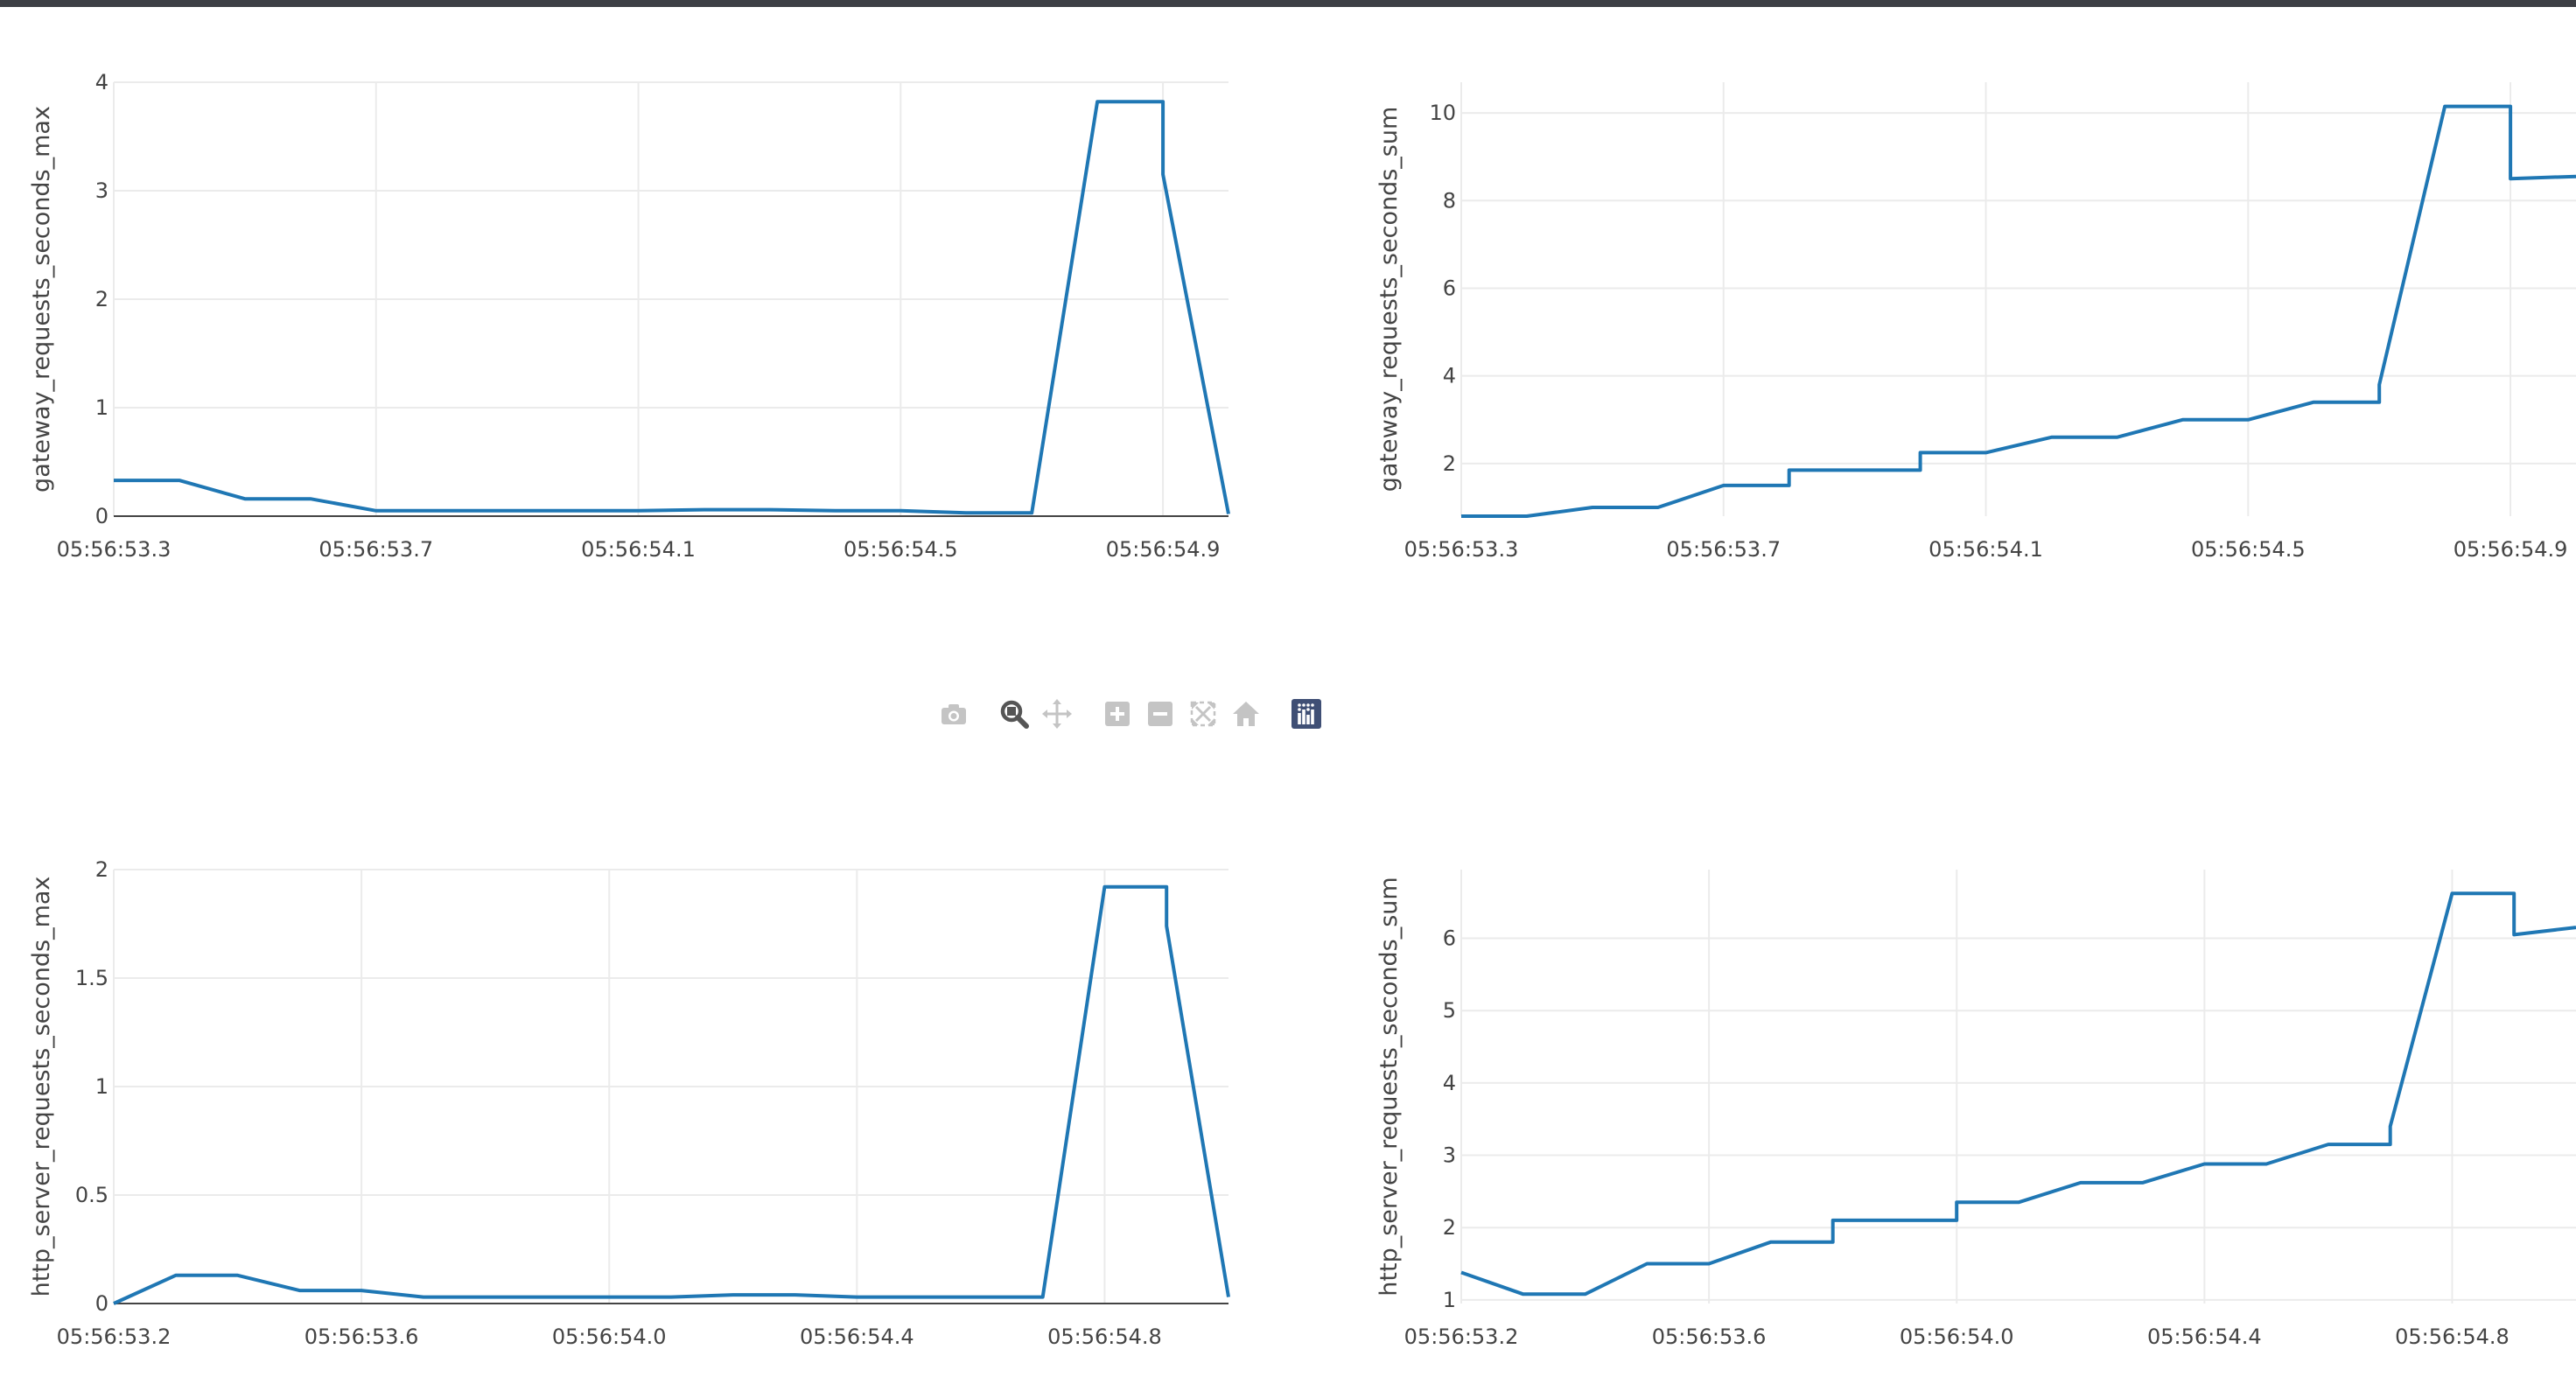 The image size is (2576, 1398). I want to click on home-icon, so click(1246, 714).